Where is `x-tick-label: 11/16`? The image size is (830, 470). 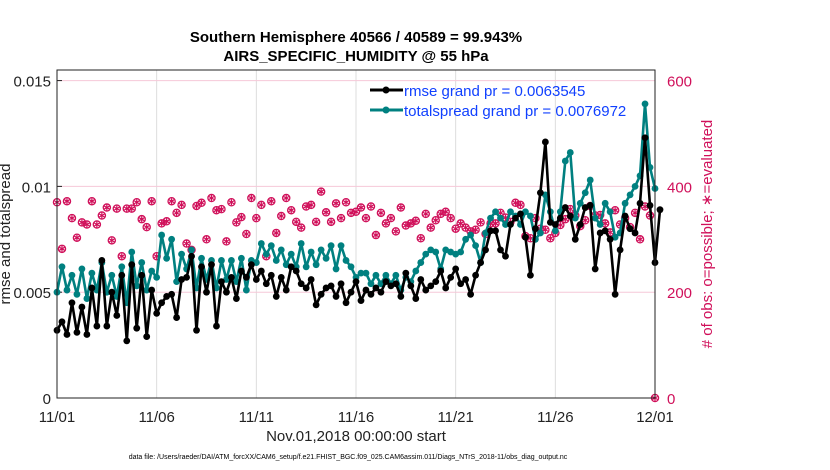 x-tick-label: 11/16 is located at coordinates (356, 417).